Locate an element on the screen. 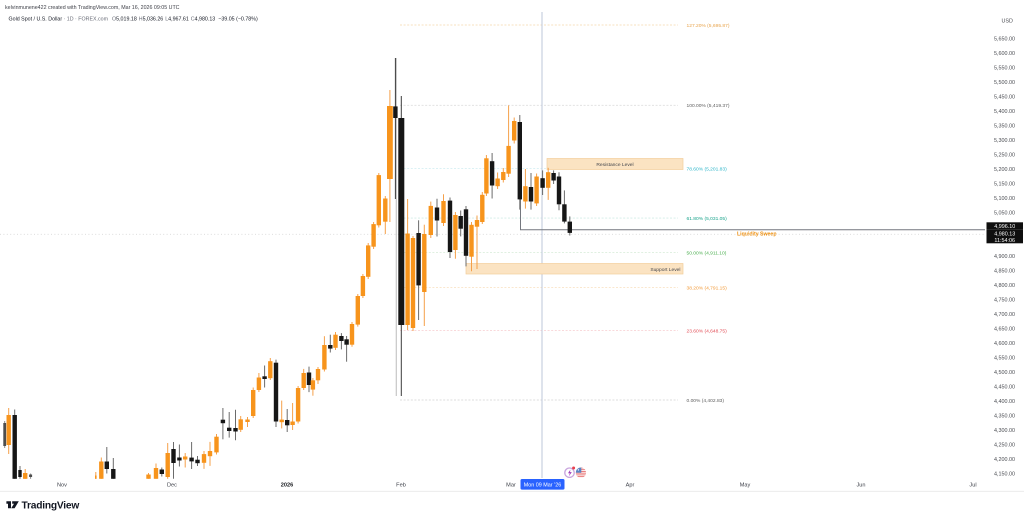  svg-text: 127.20% (5,695.87) is located at coordinates (708, 26).